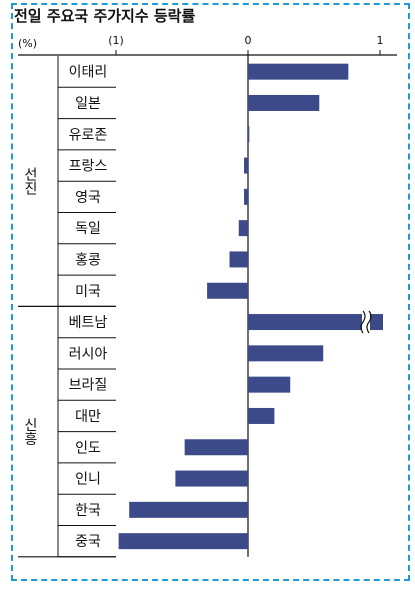 The width and height of the screenshot is (415, 593). What do you see at coordinates (88, 386) in the screenshot?
I see `category-label: 브라질` at bounding box center [88, 386].